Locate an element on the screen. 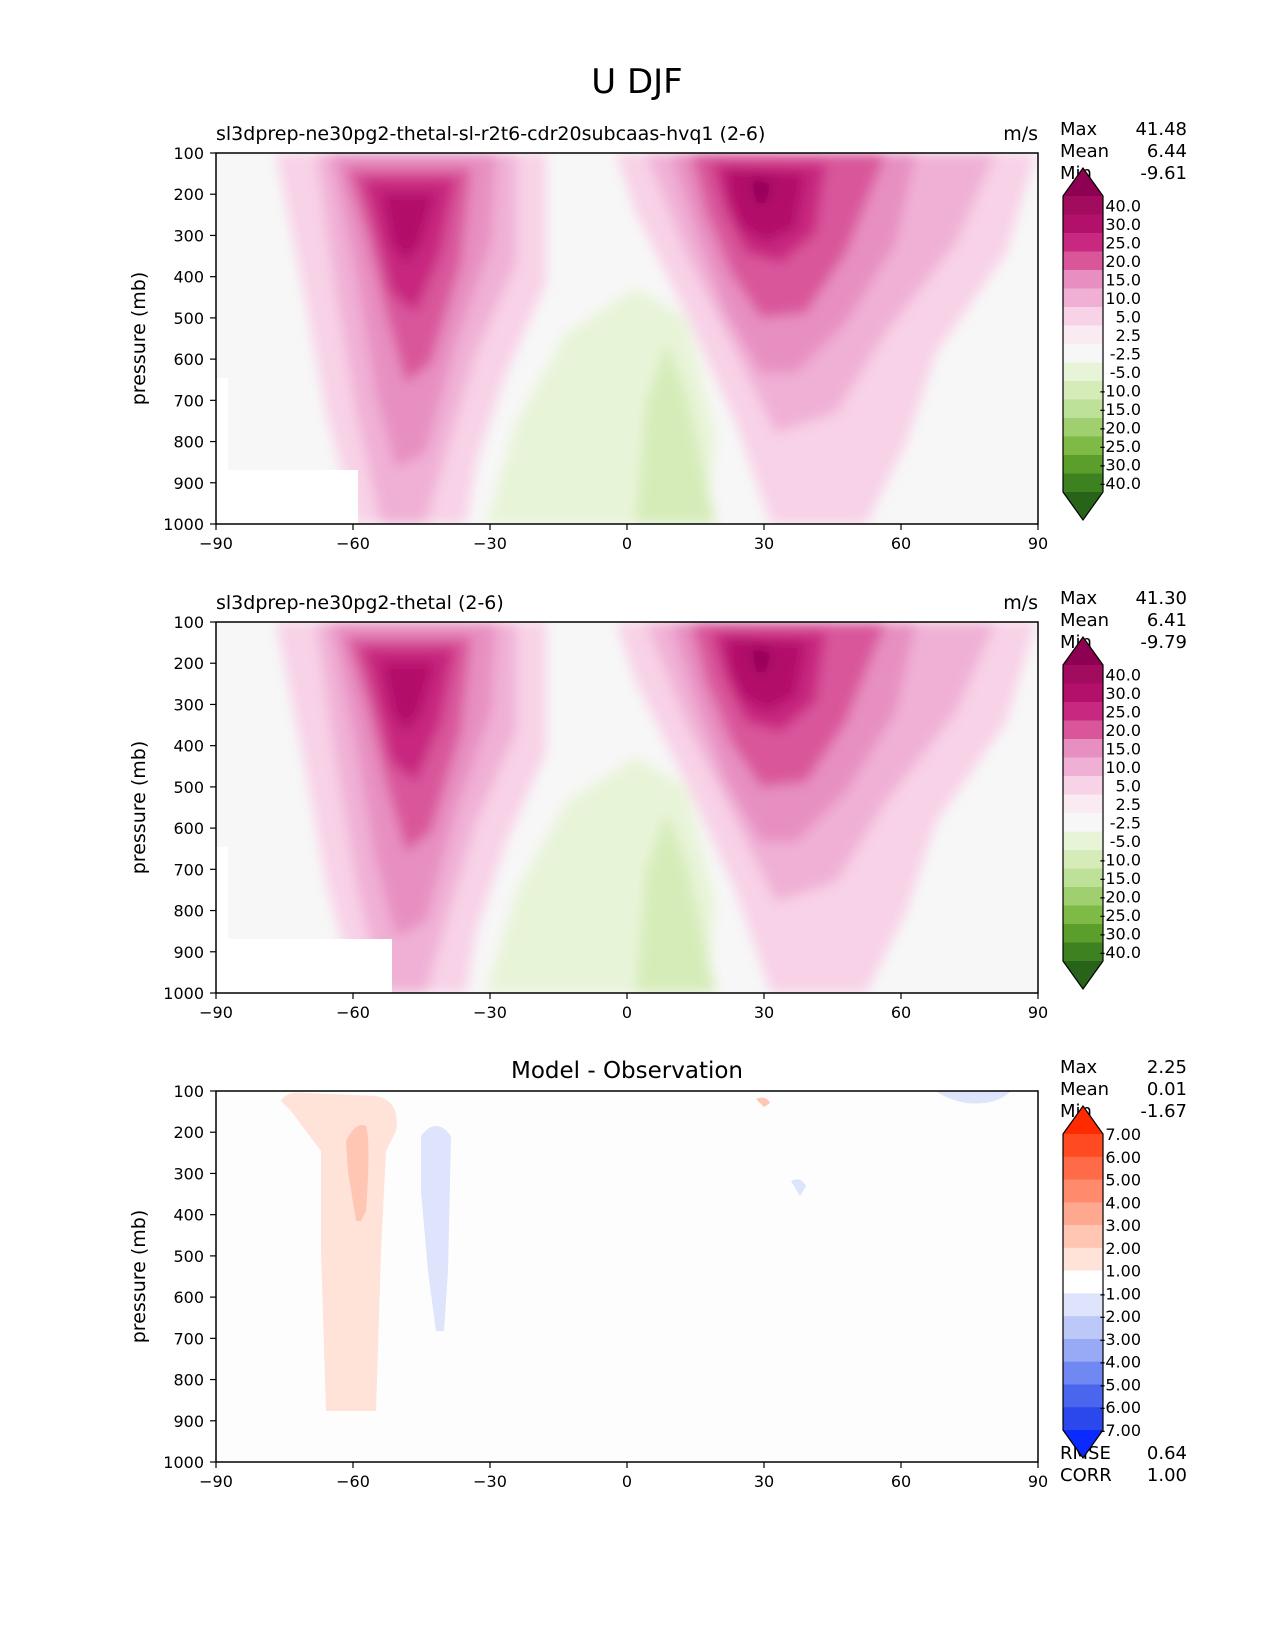 This screenshot has height=1650, width=1275. xtick-label: −30 is located at coordinates (490, 1012).